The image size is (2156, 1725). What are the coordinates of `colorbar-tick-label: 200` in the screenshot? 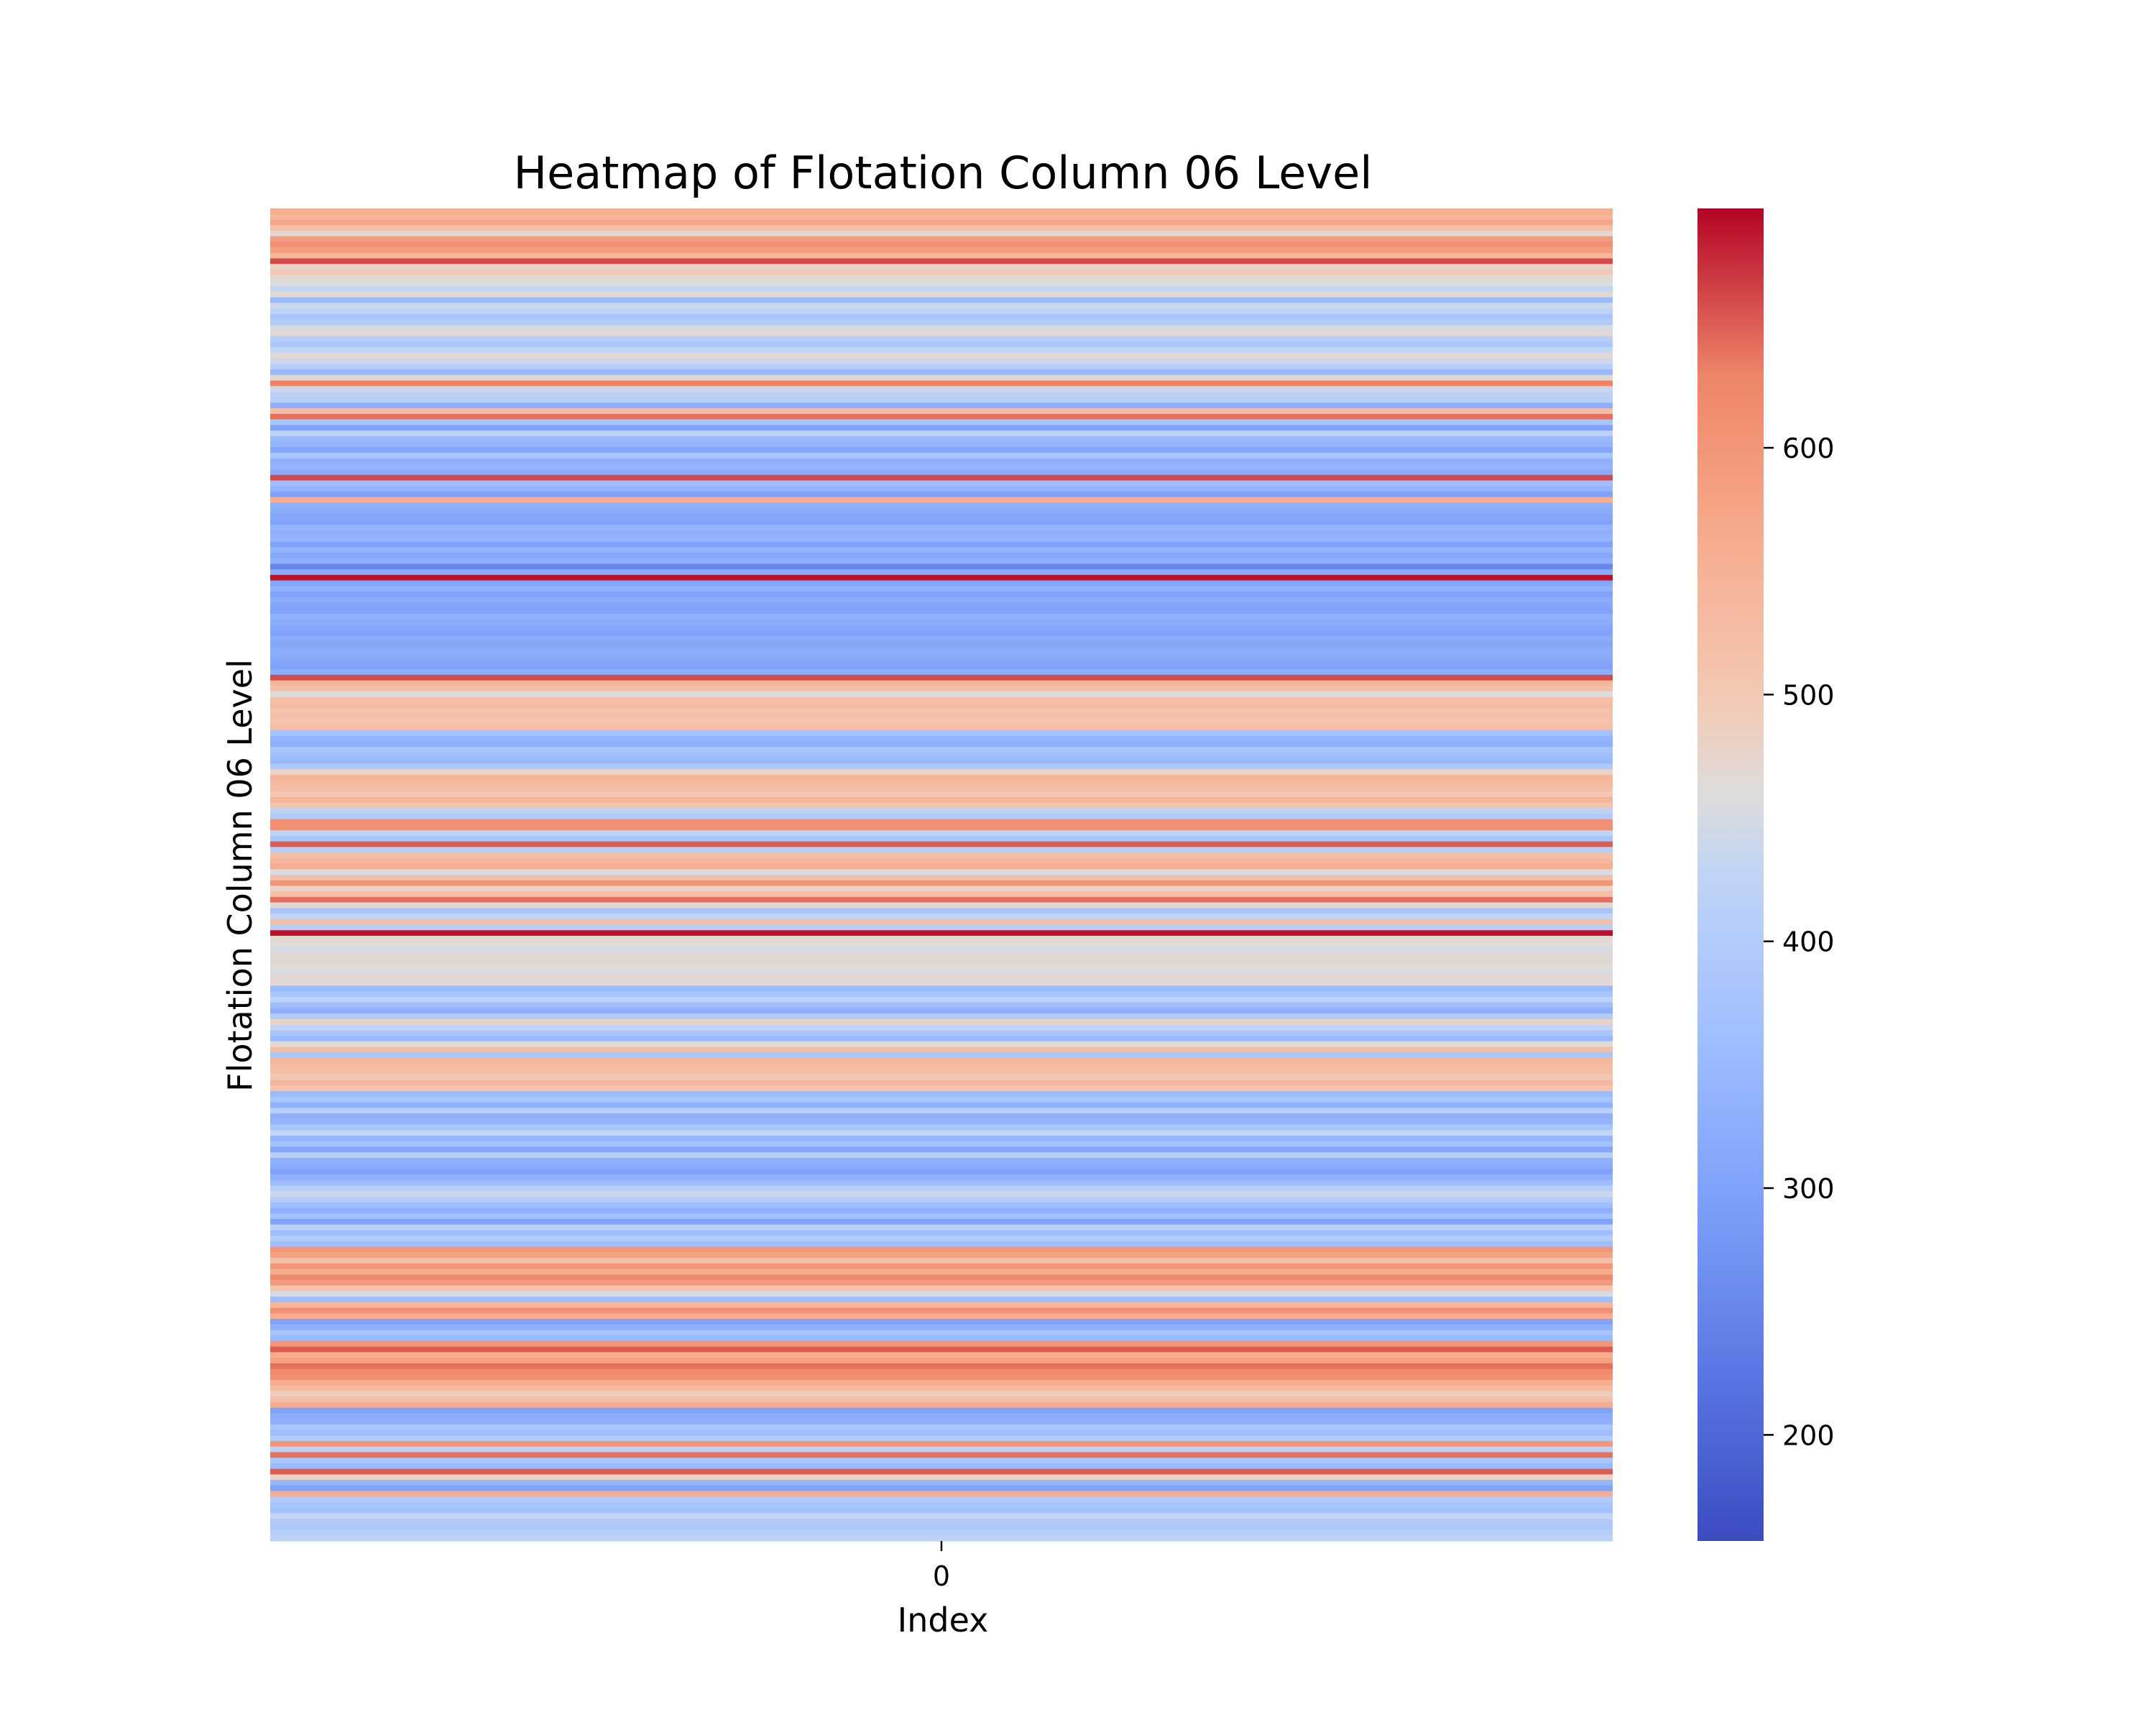 It's located at (1808, 1435).